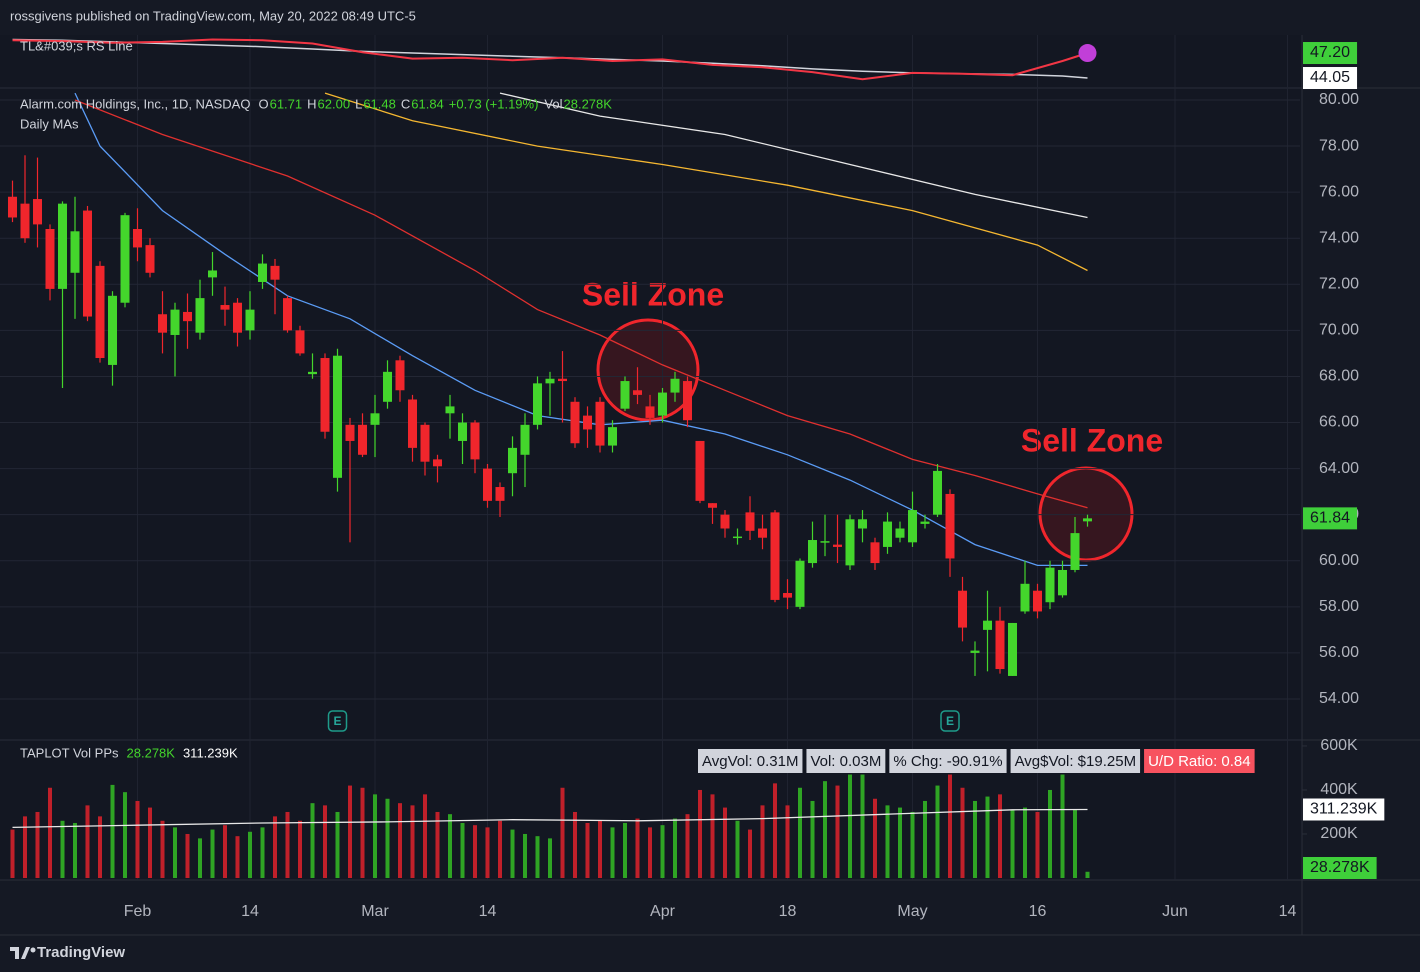  Describe the element at coordinates (1175, 911) in the screenshot. I see `x-tick-label: Jun` at that location.